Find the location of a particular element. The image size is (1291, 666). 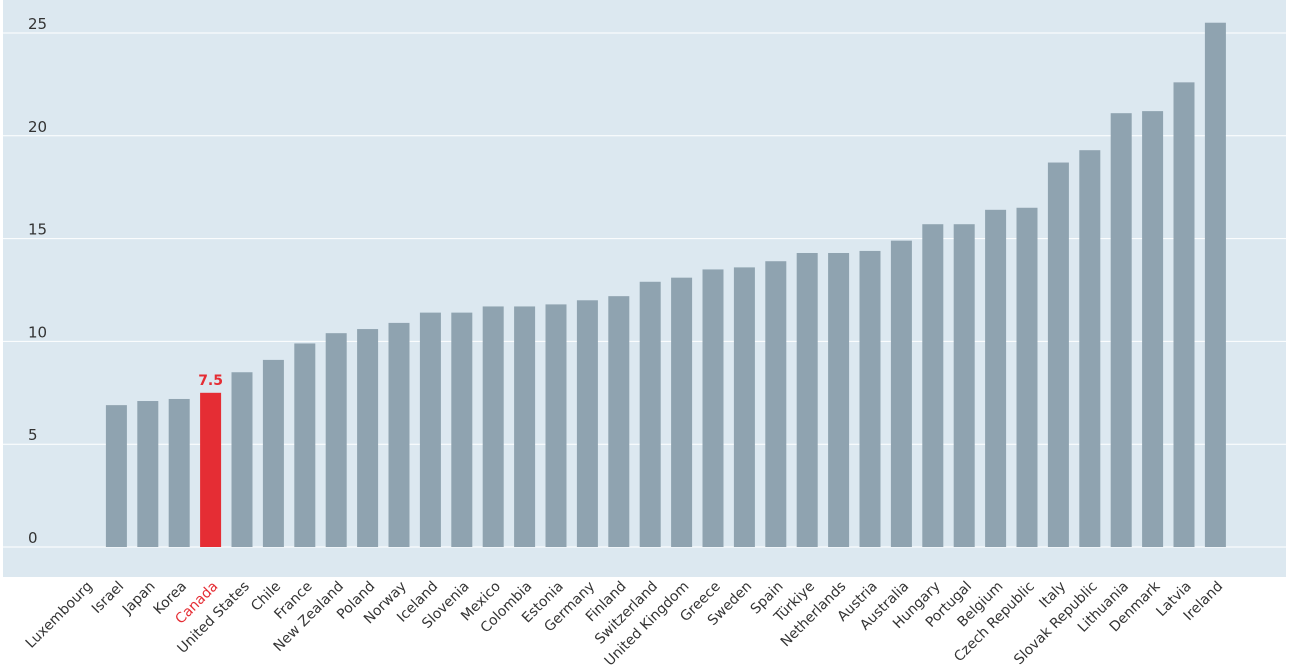

bar-slovak-republic is located at coordinates (1090, 348).